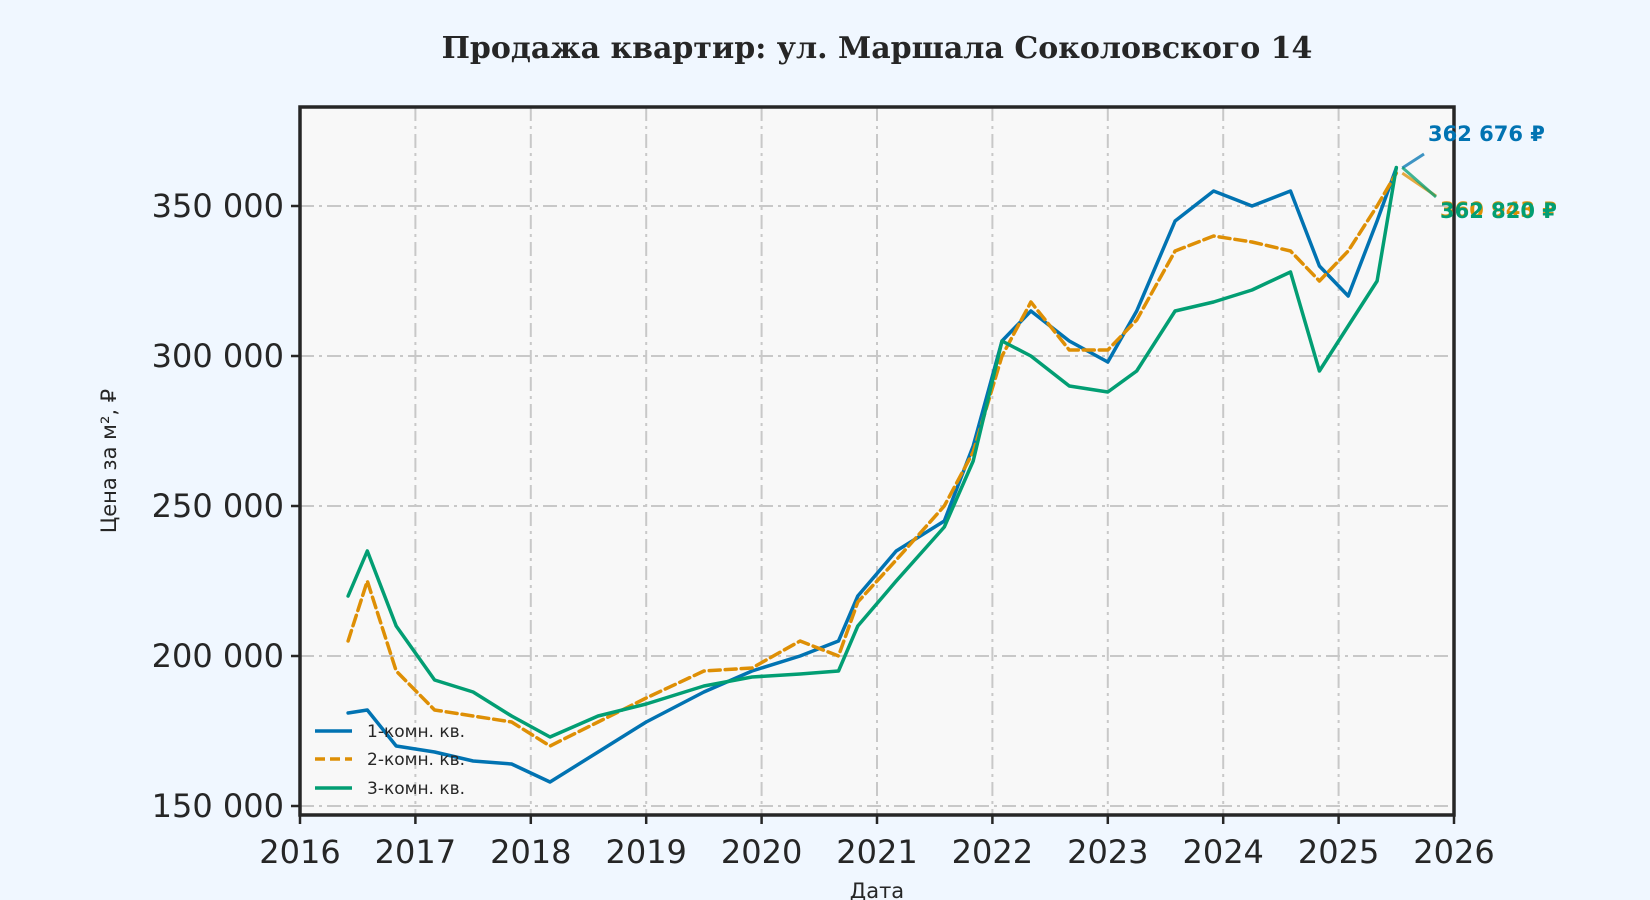 The image size is (1650, 900). What do you see at coordinates (876, 852) in the screenshot?
I see `x-tick-label: 2021` at bounding box center [876, 852].